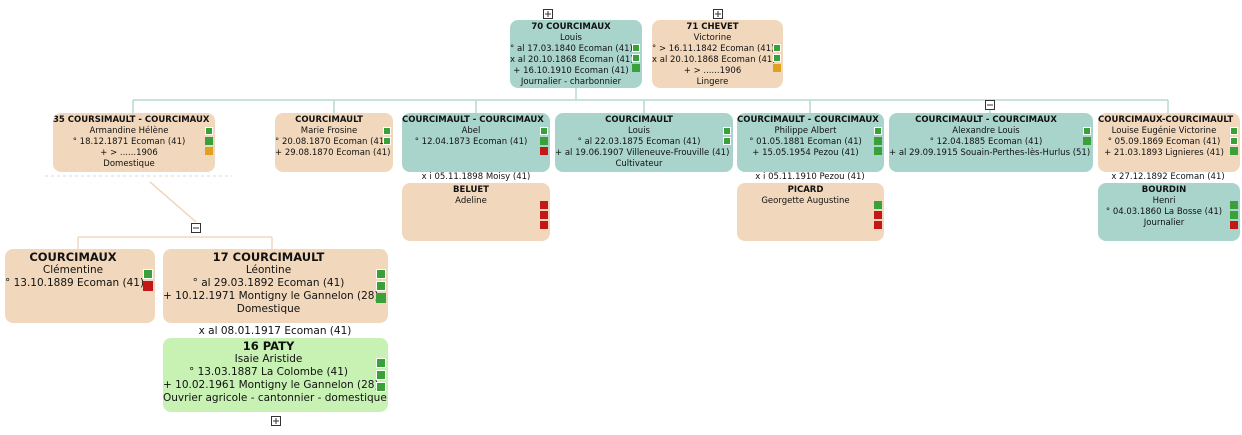  What do you see at coordinates (810, 177) in the screenshot?
I see `marriage-label: x i 05.11.1910 Pezou (41)` at bounding box center [810, 177].